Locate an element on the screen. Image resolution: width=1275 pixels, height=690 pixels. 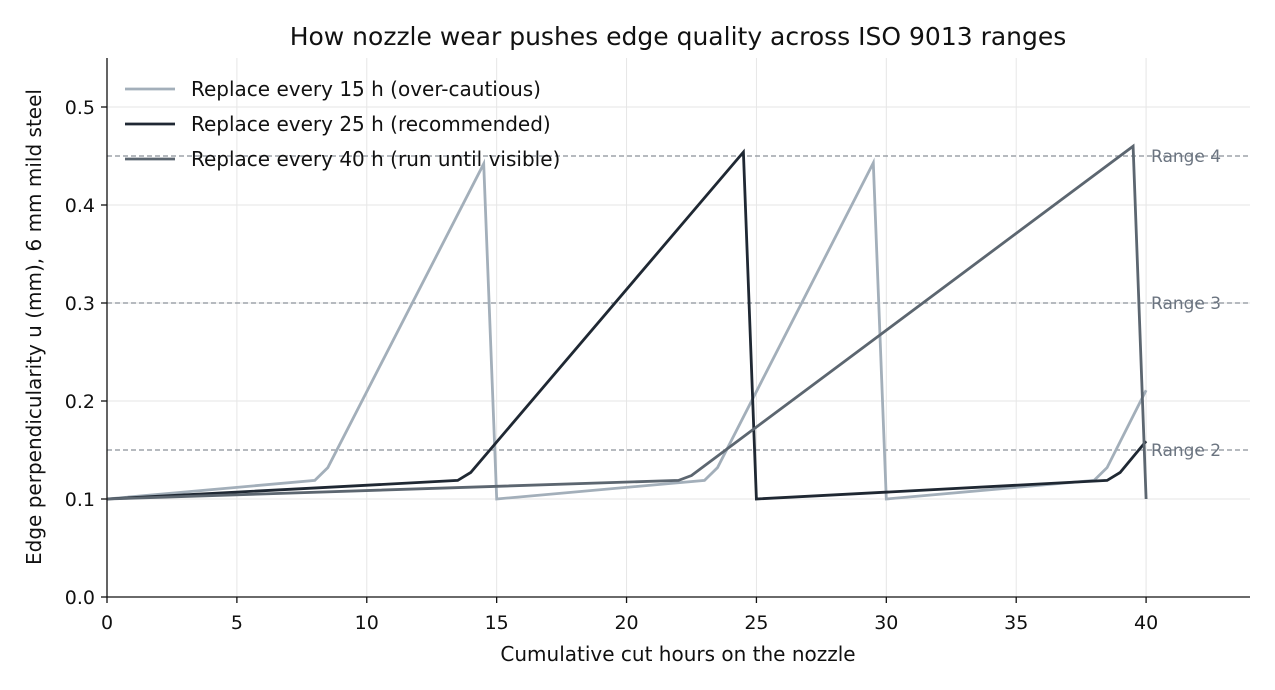
legend-entry: Replace every 15 h (over-cautious) is located at coordinates (366, 89).